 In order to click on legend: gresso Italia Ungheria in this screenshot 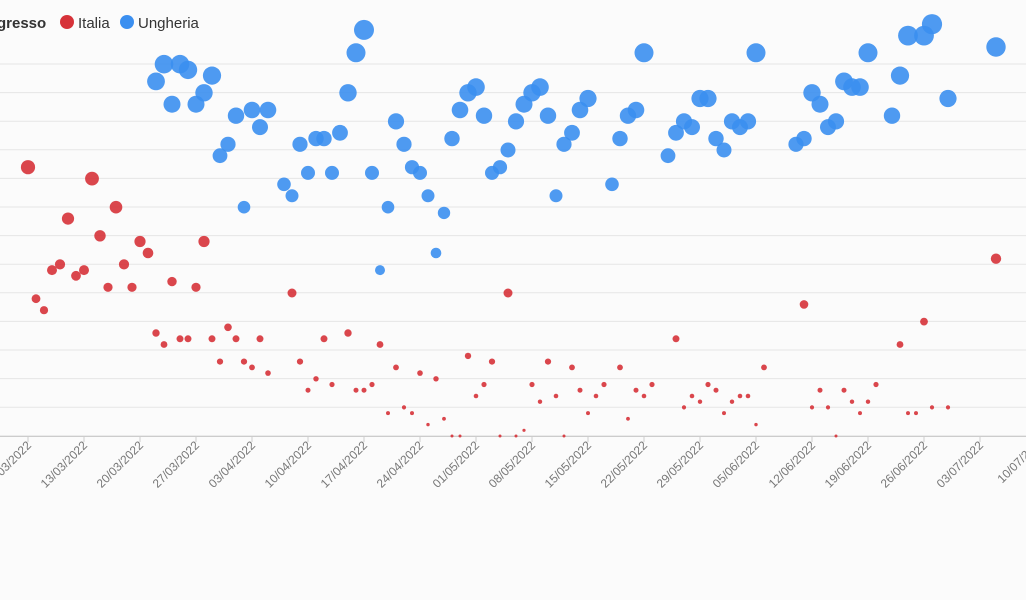, I will do `click(100, 23)`.